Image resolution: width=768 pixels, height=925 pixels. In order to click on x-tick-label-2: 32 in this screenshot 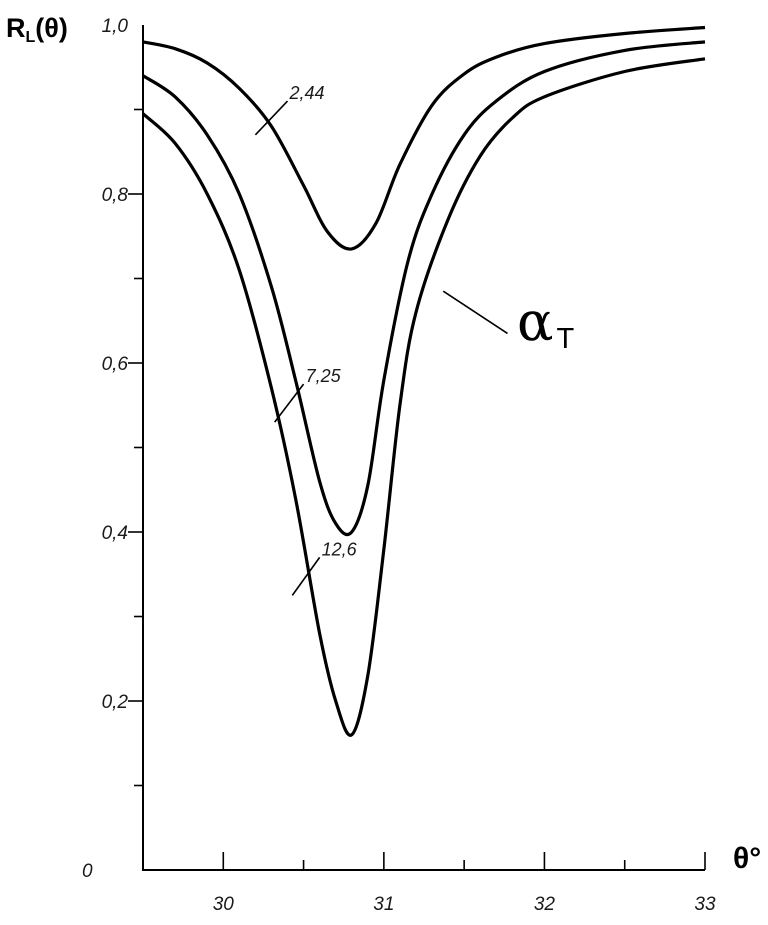, I will do `click(545, 904)`.